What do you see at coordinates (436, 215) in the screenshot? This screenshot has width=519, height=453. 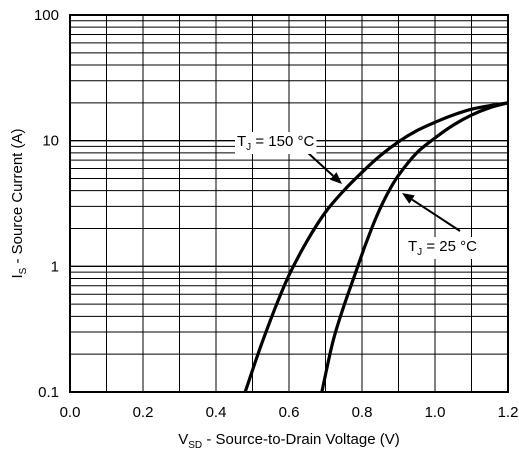 I see `arrow-tj-25-shaft` at bounding box center [436, 215].